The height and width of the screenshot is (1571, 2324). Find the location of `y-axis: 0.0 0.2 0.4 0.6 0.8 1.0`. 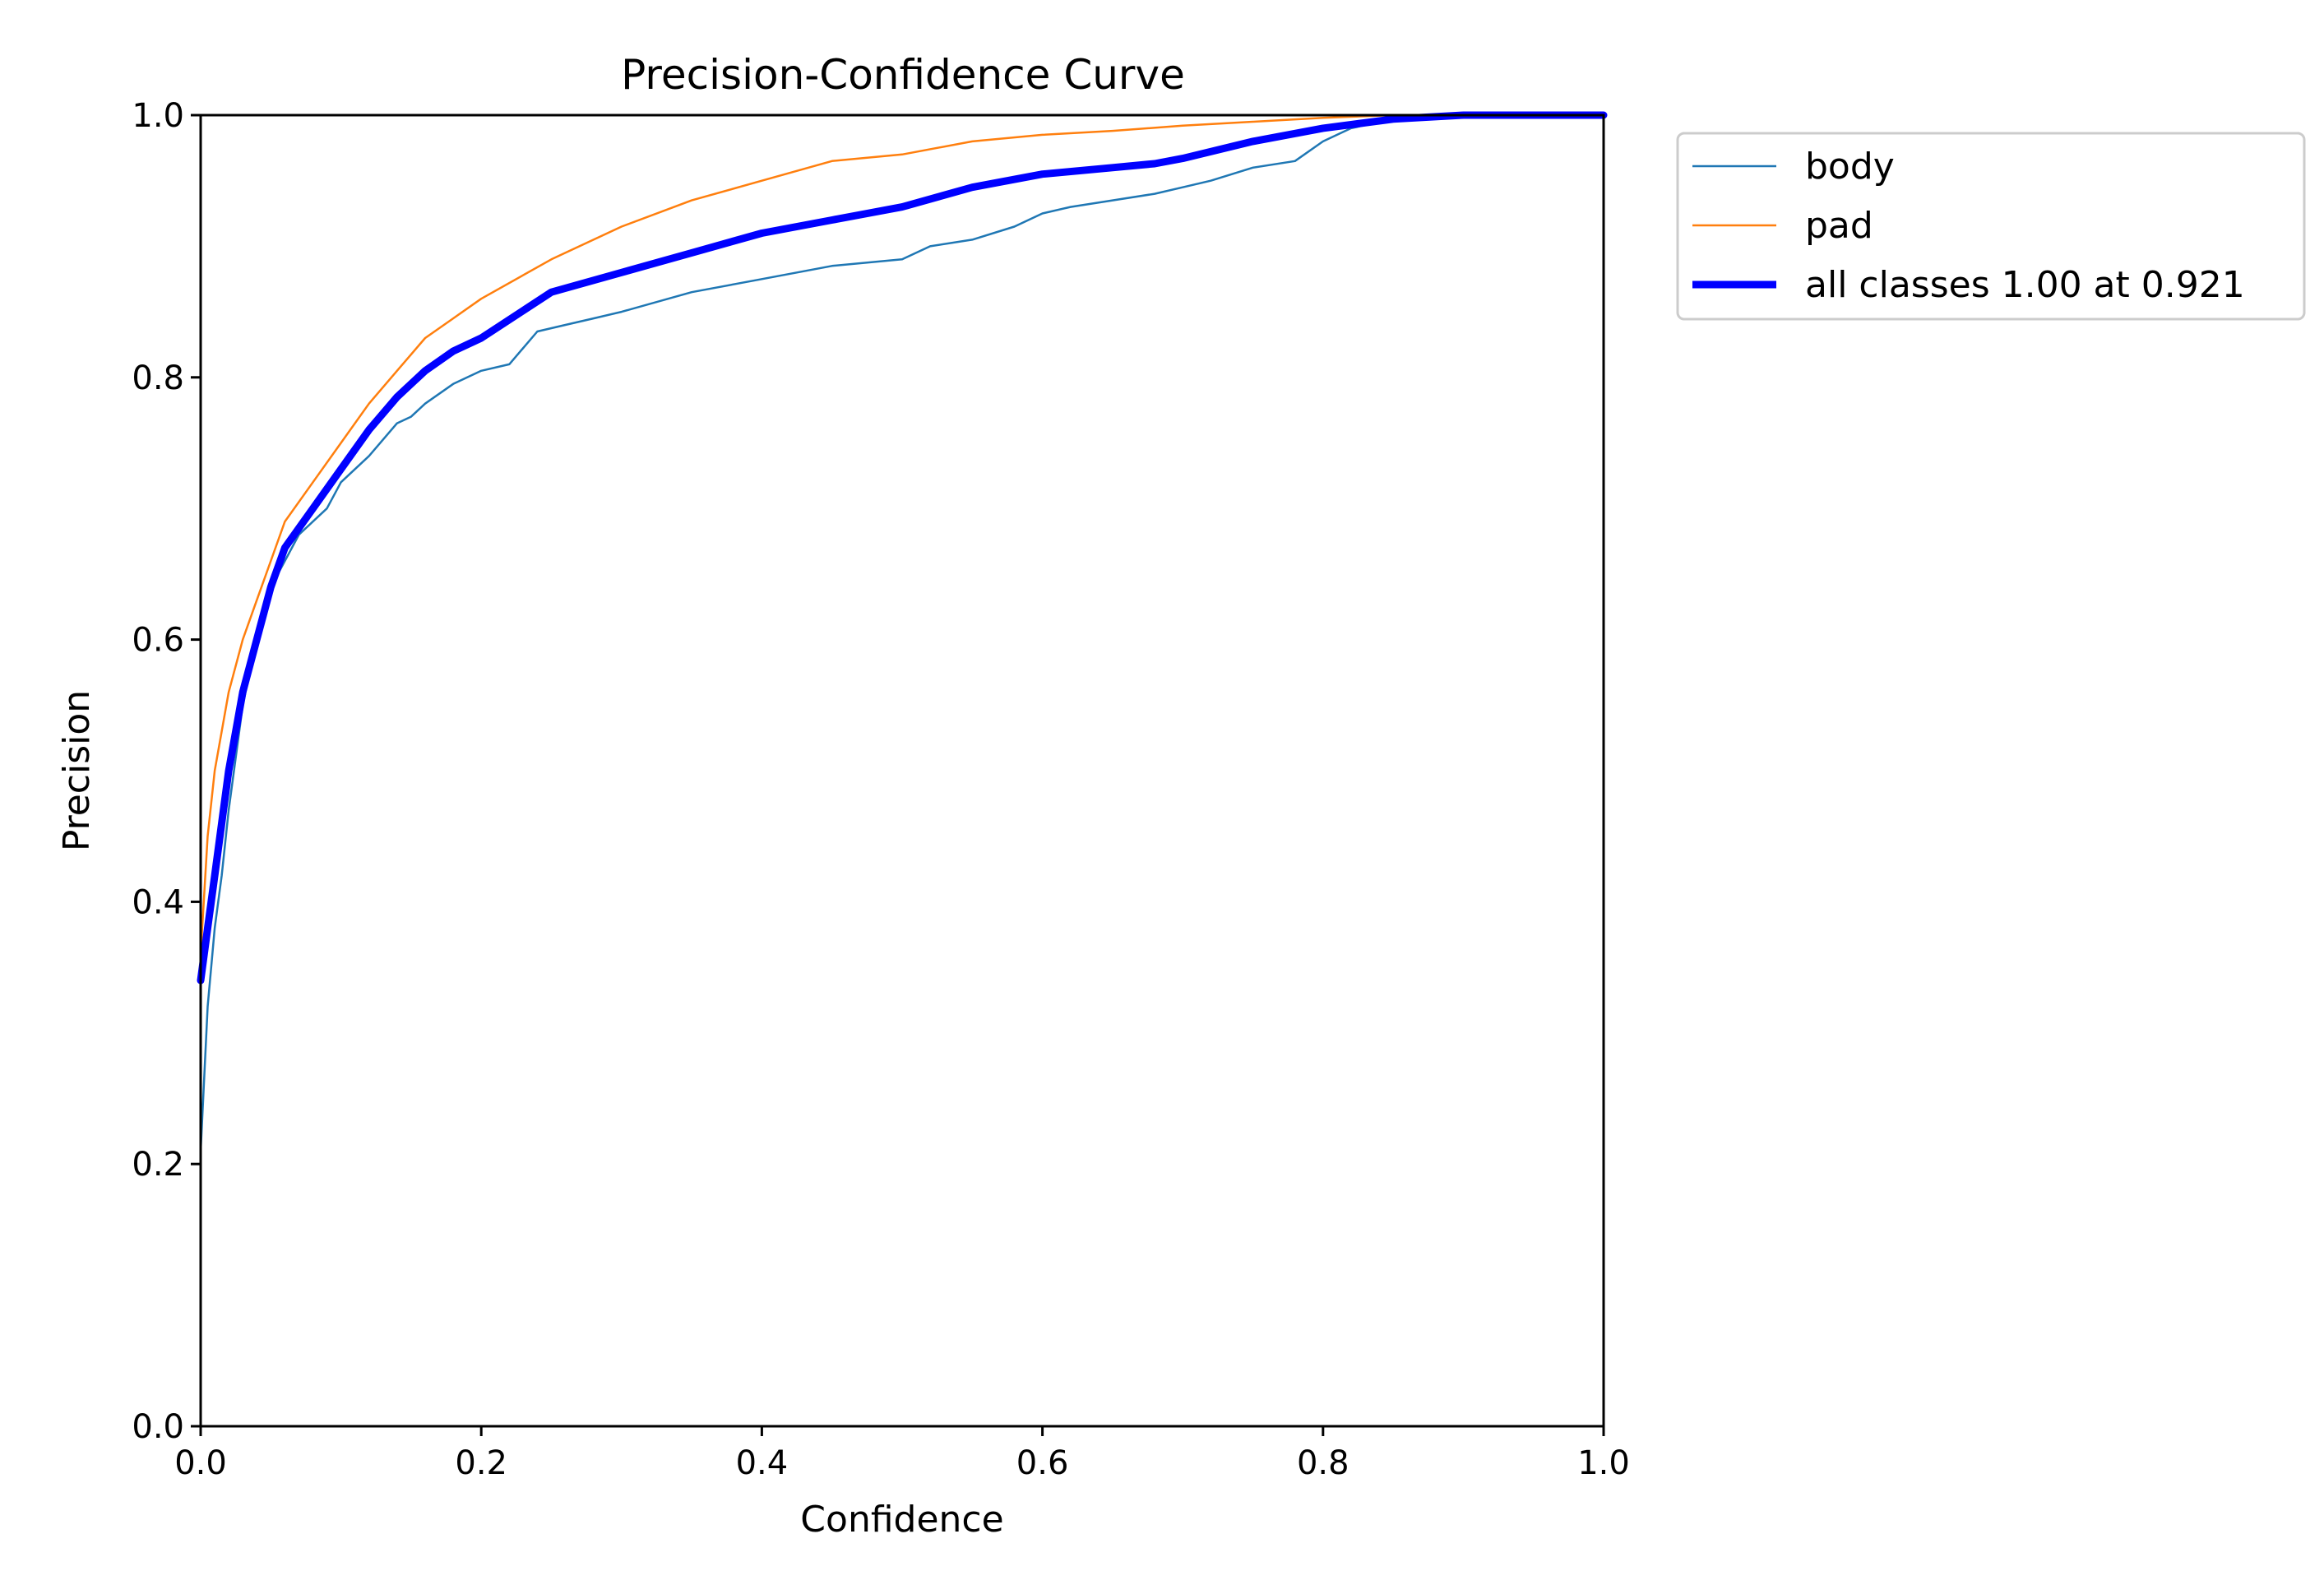

y-axis: 0.0 0.2 0.4 0.6 0.8 1.0 is located at coordinates (166, 771).